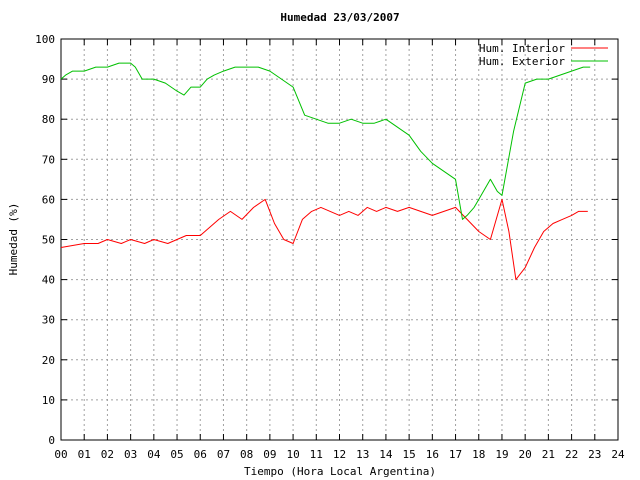 The height and width of the screenshot is (480, 640). What do you see at coordinates (455, 454) in the screenshot?
I see `x-tick-label: 17` at bounding box center [455, 454].